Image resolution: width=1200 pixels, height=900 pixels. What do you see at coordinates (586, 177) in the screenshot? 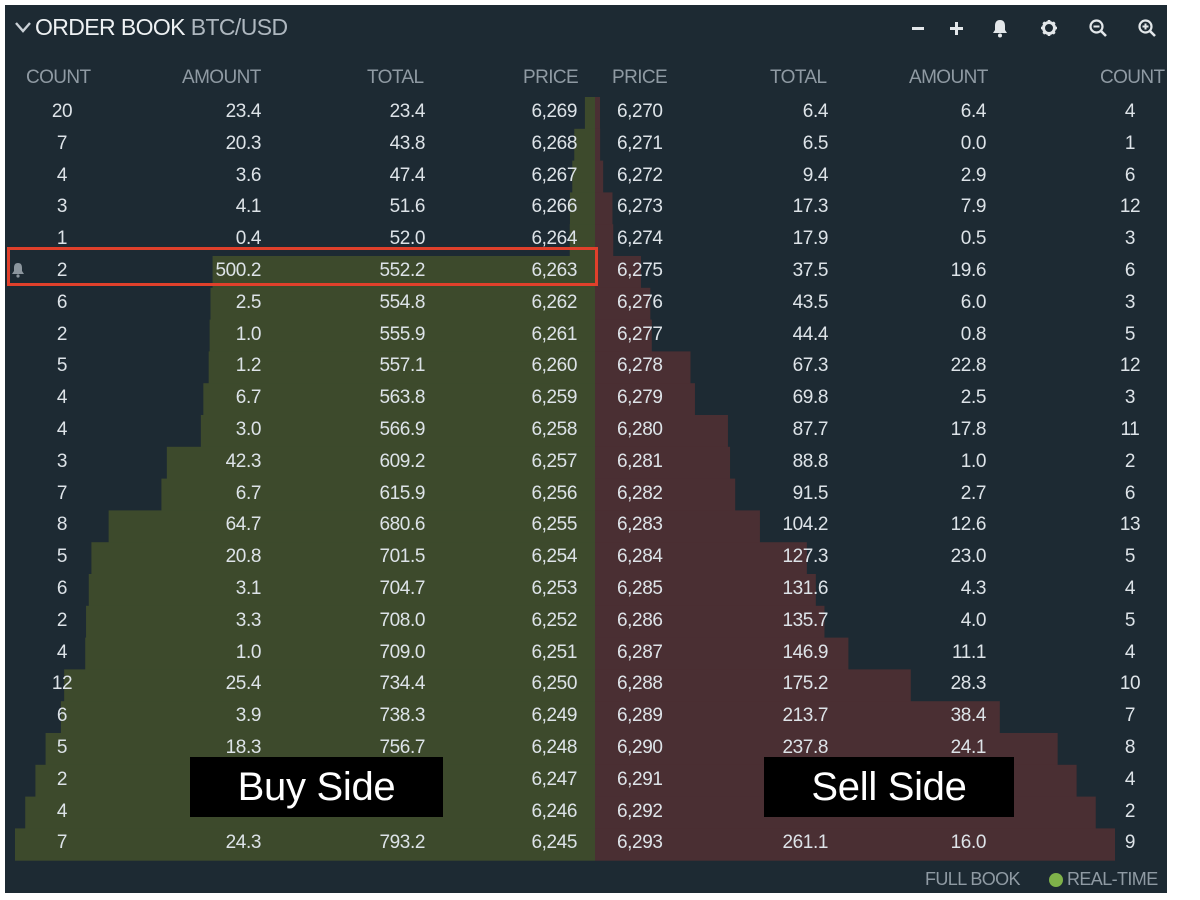
I see `order-row: 4 3.6 47.4 6,267 6,272 9.4 2.9 6` at bounding box center [586, 177].